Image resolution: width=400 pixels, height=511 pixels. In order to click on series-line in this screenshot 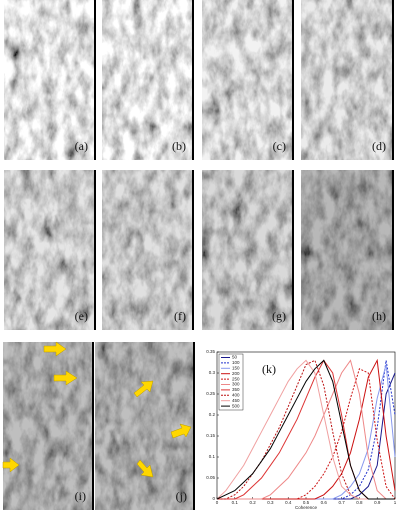, I will do `click(305, 429)`.